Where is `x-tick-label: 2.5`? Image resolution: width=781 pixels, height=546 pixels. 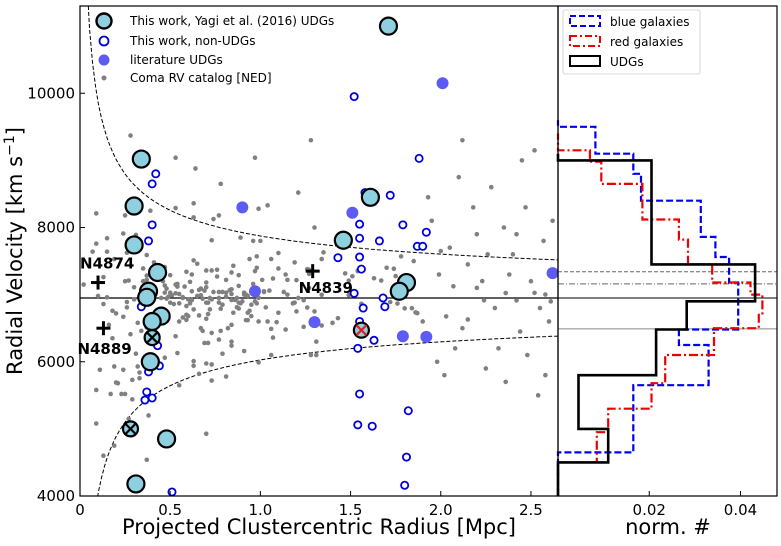
x-tick-label: 2.5 is located at coordinates (531, 510).